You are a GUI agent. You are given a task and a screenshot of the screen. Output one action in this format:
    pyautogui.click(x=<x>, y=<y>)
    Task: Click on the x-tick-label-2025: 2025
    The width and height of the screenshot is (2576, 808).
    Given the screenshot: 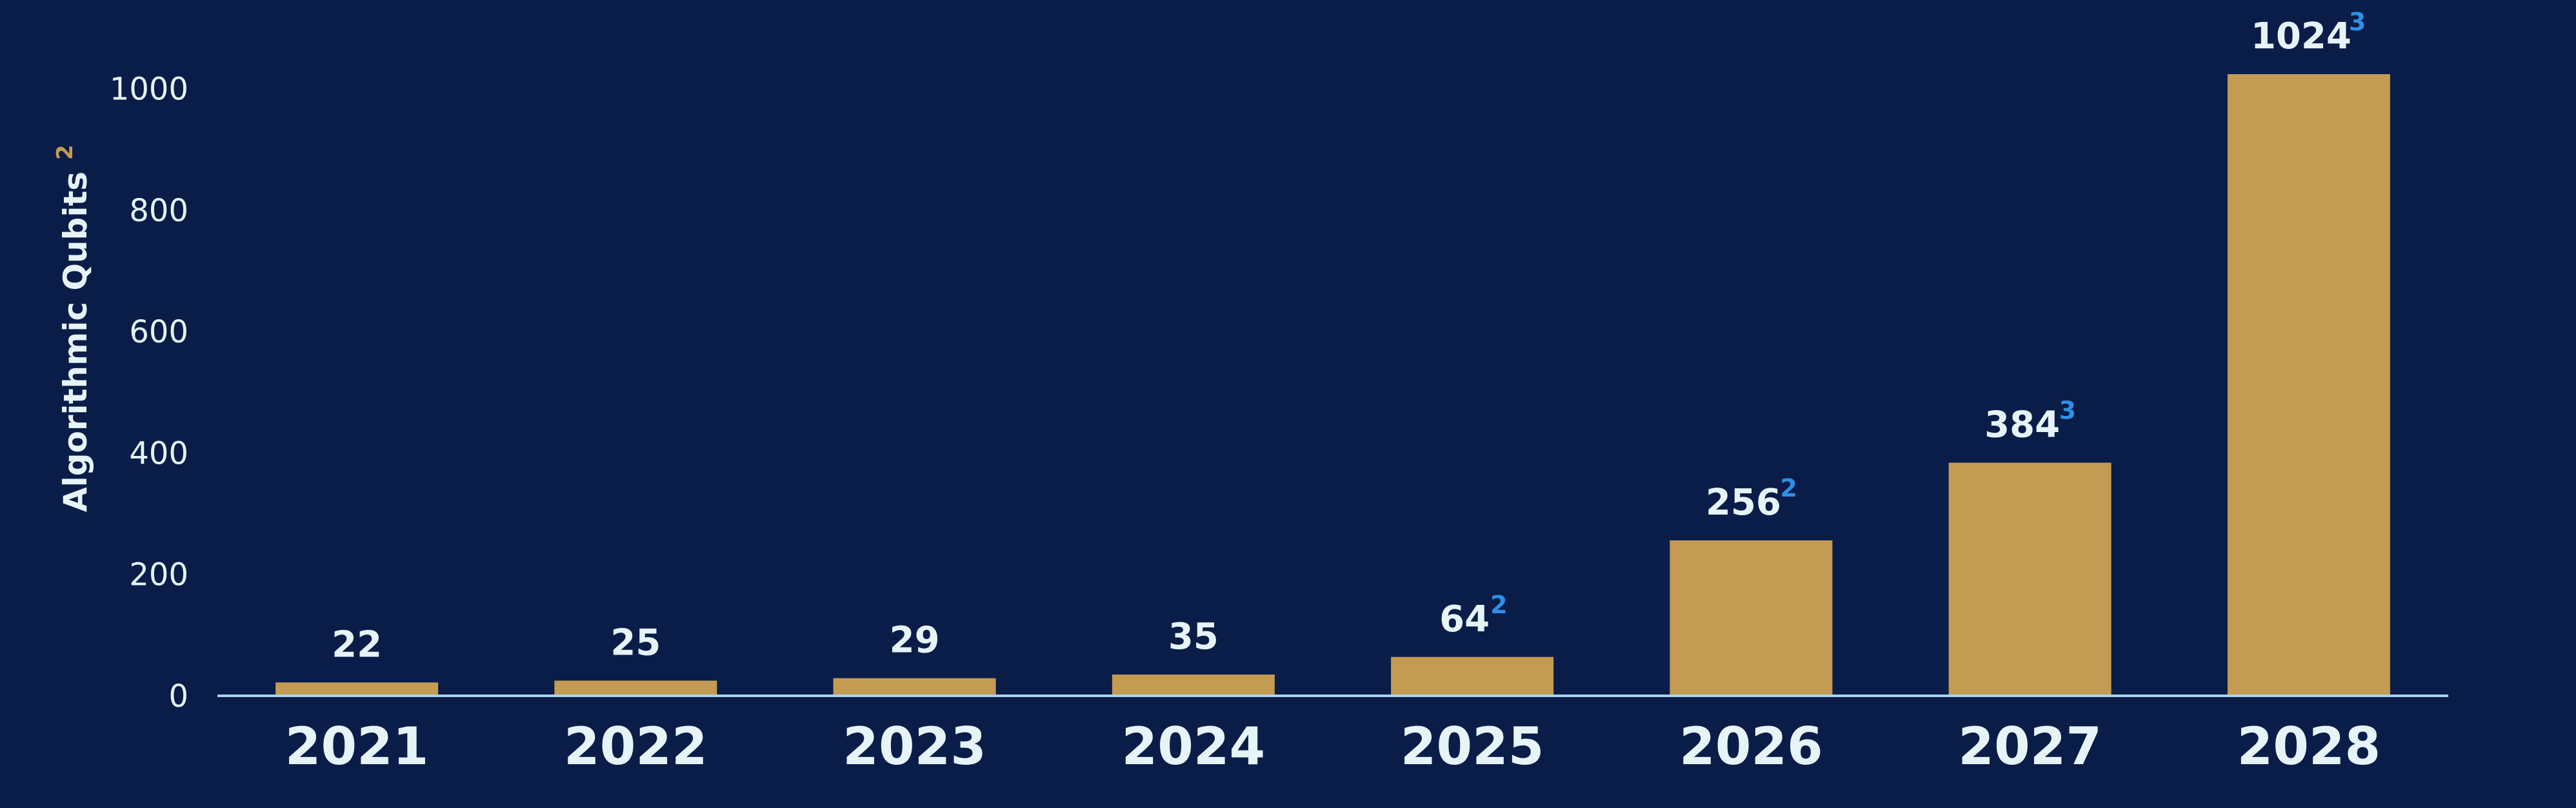 What is the action you would take?
    pyautogui.click(x=1472, y=746)
    